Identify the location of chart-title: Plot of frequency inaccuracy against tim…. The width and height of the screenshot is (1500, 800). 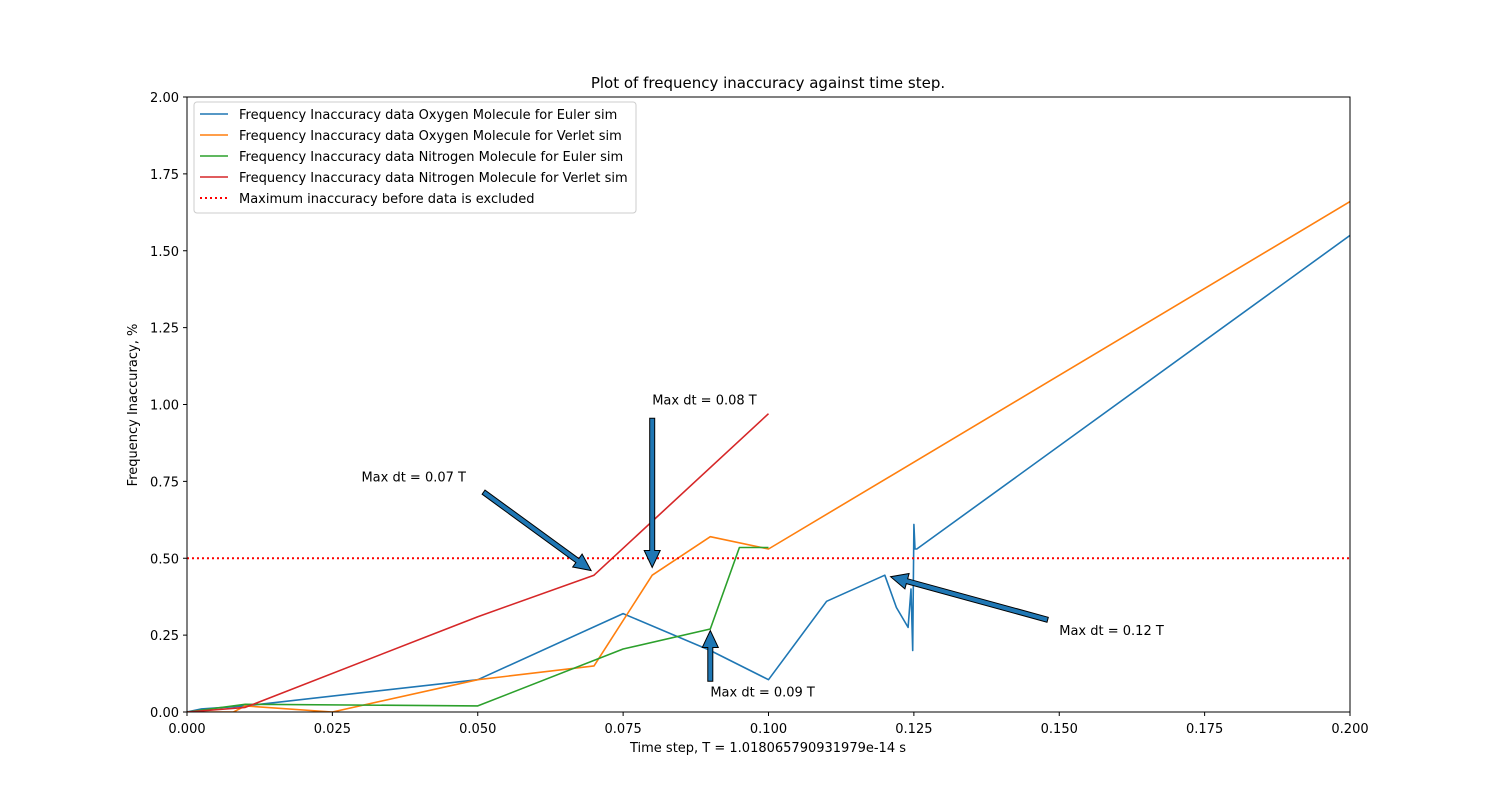
(768, 83).